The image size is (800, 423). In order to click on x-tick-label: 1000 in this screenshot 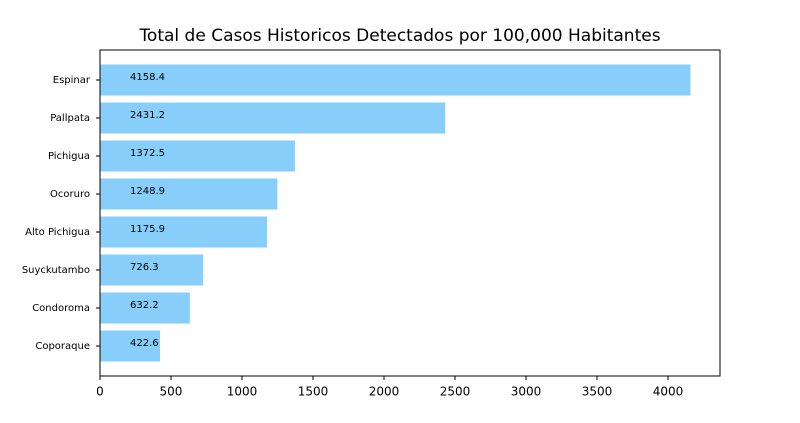, I will do `click(242, 392)`.